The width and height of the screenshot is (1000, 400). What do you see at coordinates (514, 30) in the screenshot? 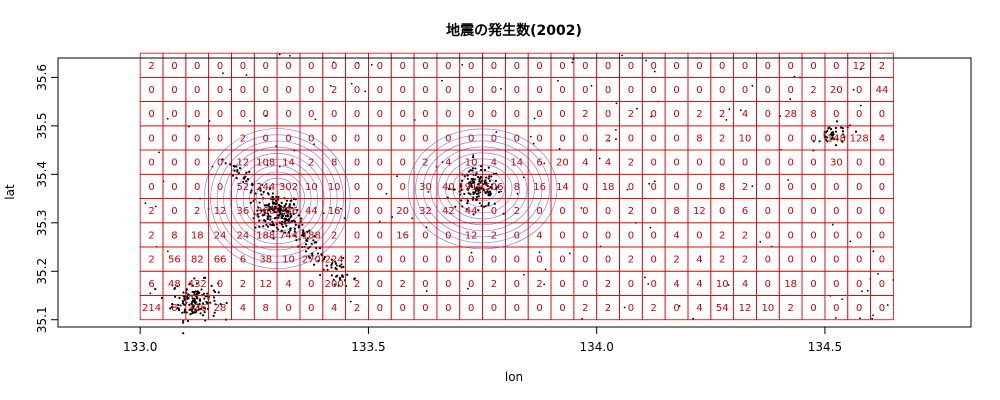
I see `chart-title: 地震の発生数(2002)` at bounding box center [514, 30].